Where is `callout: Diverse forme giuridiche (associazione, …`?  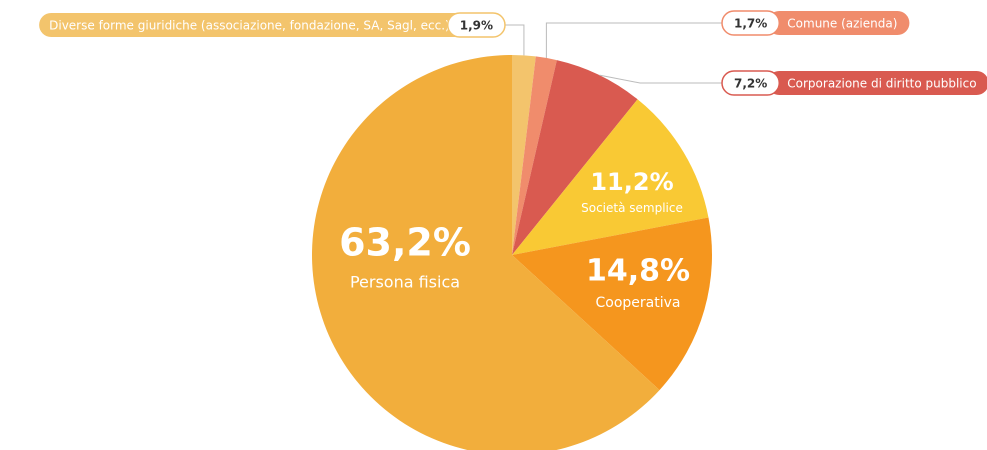 callout: Diverse forme giuridiche (associazione, … is located at coordinates (272, 25).